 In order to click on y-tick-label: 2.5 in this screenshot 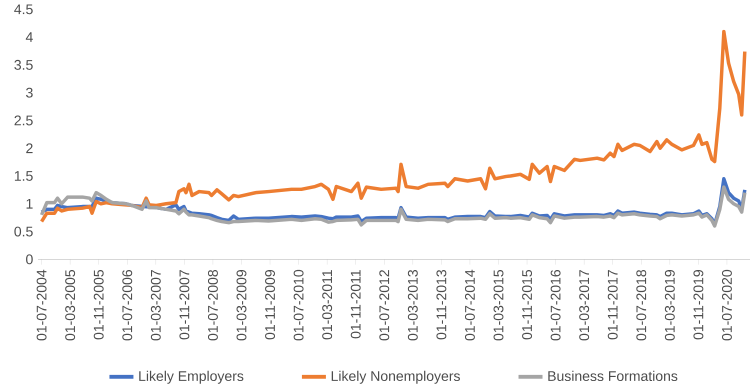, I will do `click(23, 120)`.